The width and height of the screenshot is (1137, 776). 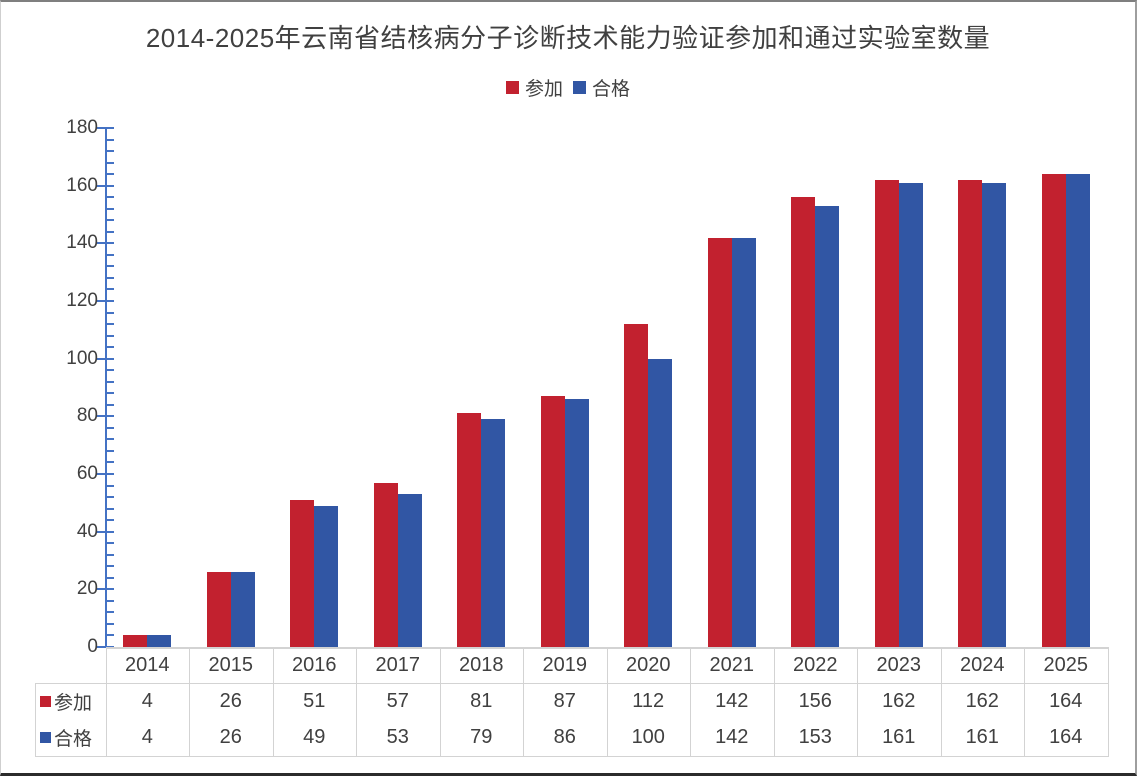 I want to click on table-row-header-参加: 参加, so click(x=70, y=701).